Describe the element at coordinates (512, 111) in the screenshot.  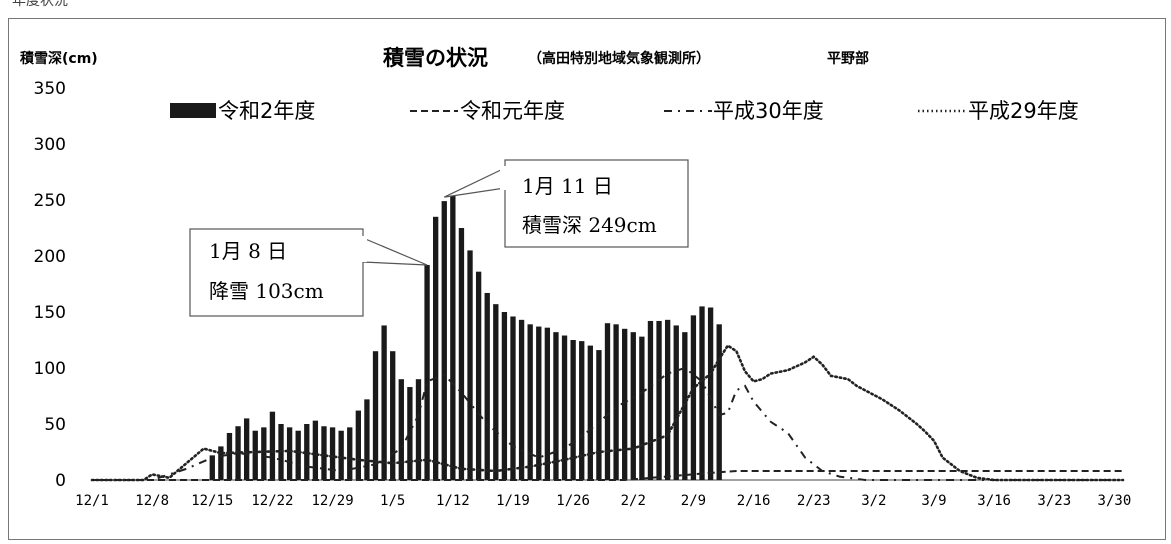
I see `legend-label-r1: 令和元年度` at that location.